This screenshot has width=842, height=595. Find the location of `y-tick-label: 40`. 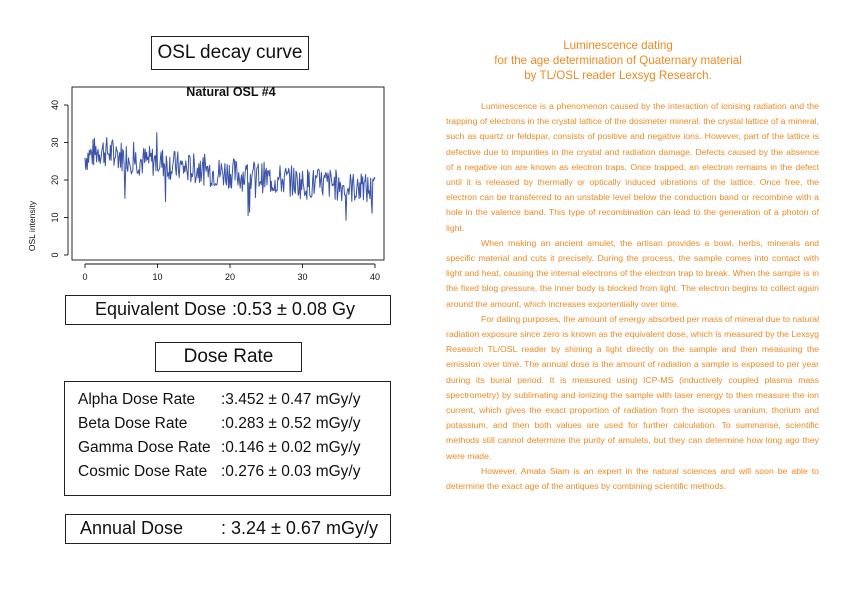

y-tick-label: 40 is located at coordinates (55, 105).